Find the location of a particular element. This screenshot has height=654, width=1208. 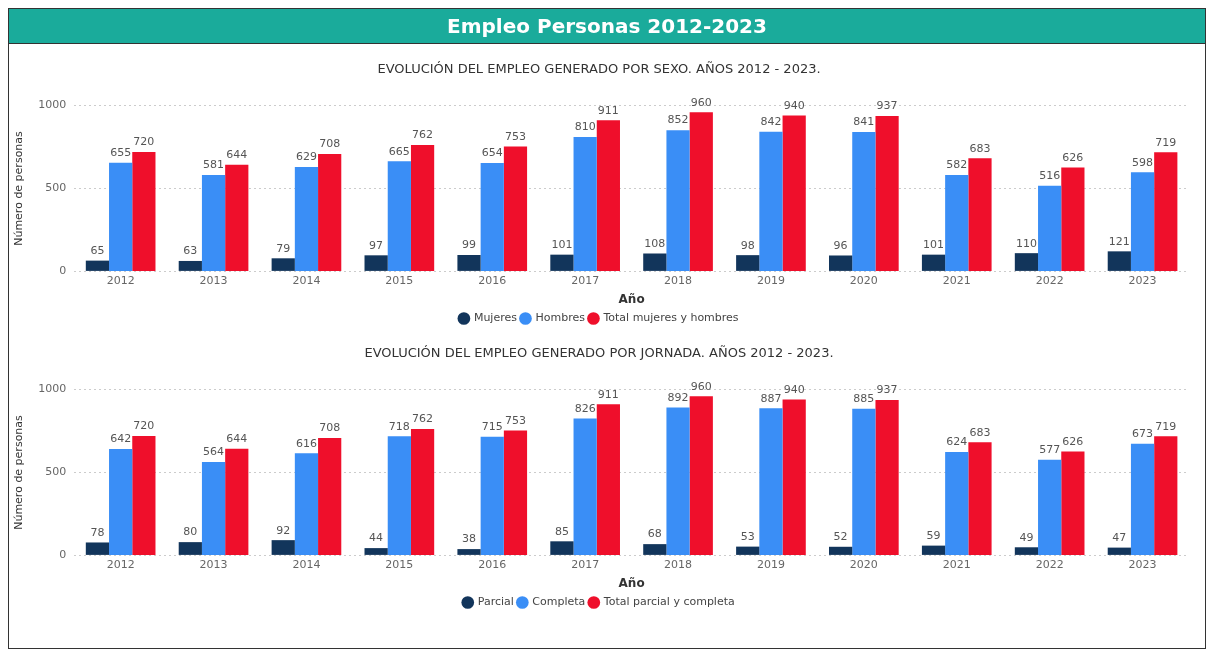

data-label: 516 is located at coordinates (1050, 176).